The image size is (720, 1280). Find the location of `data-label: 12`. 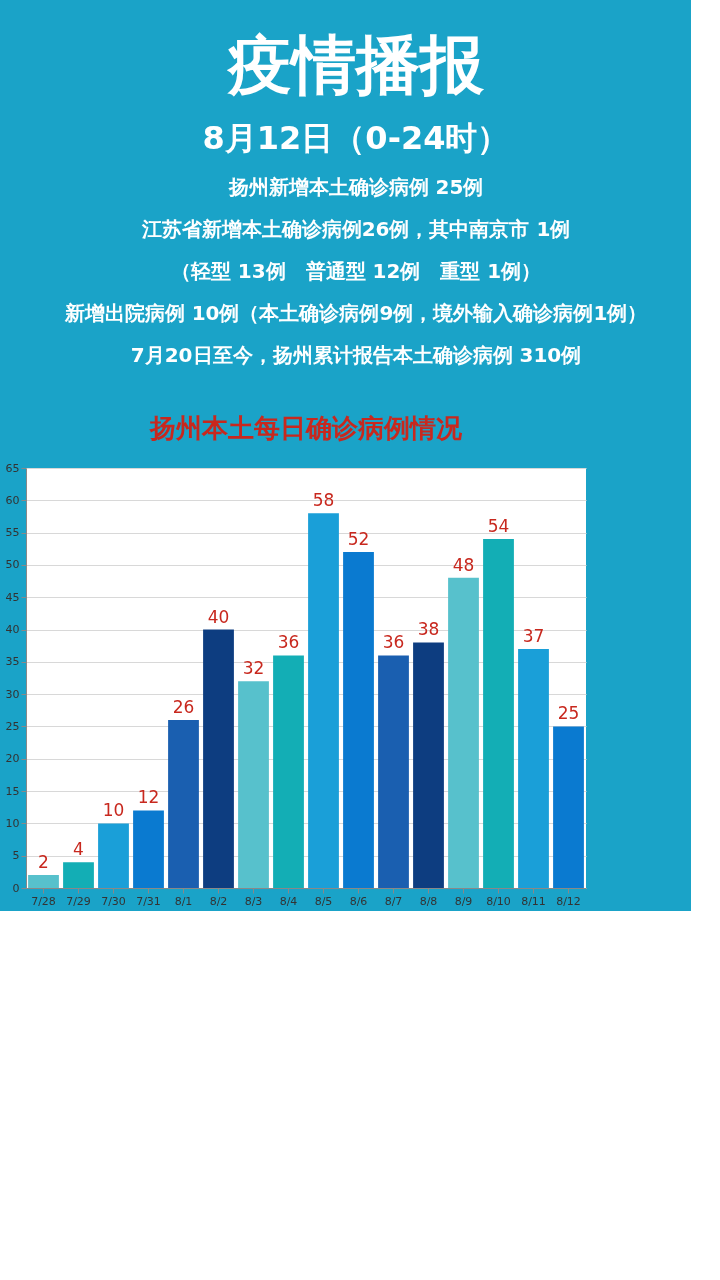

data-label: 12 is located at coordinates (148, 797).